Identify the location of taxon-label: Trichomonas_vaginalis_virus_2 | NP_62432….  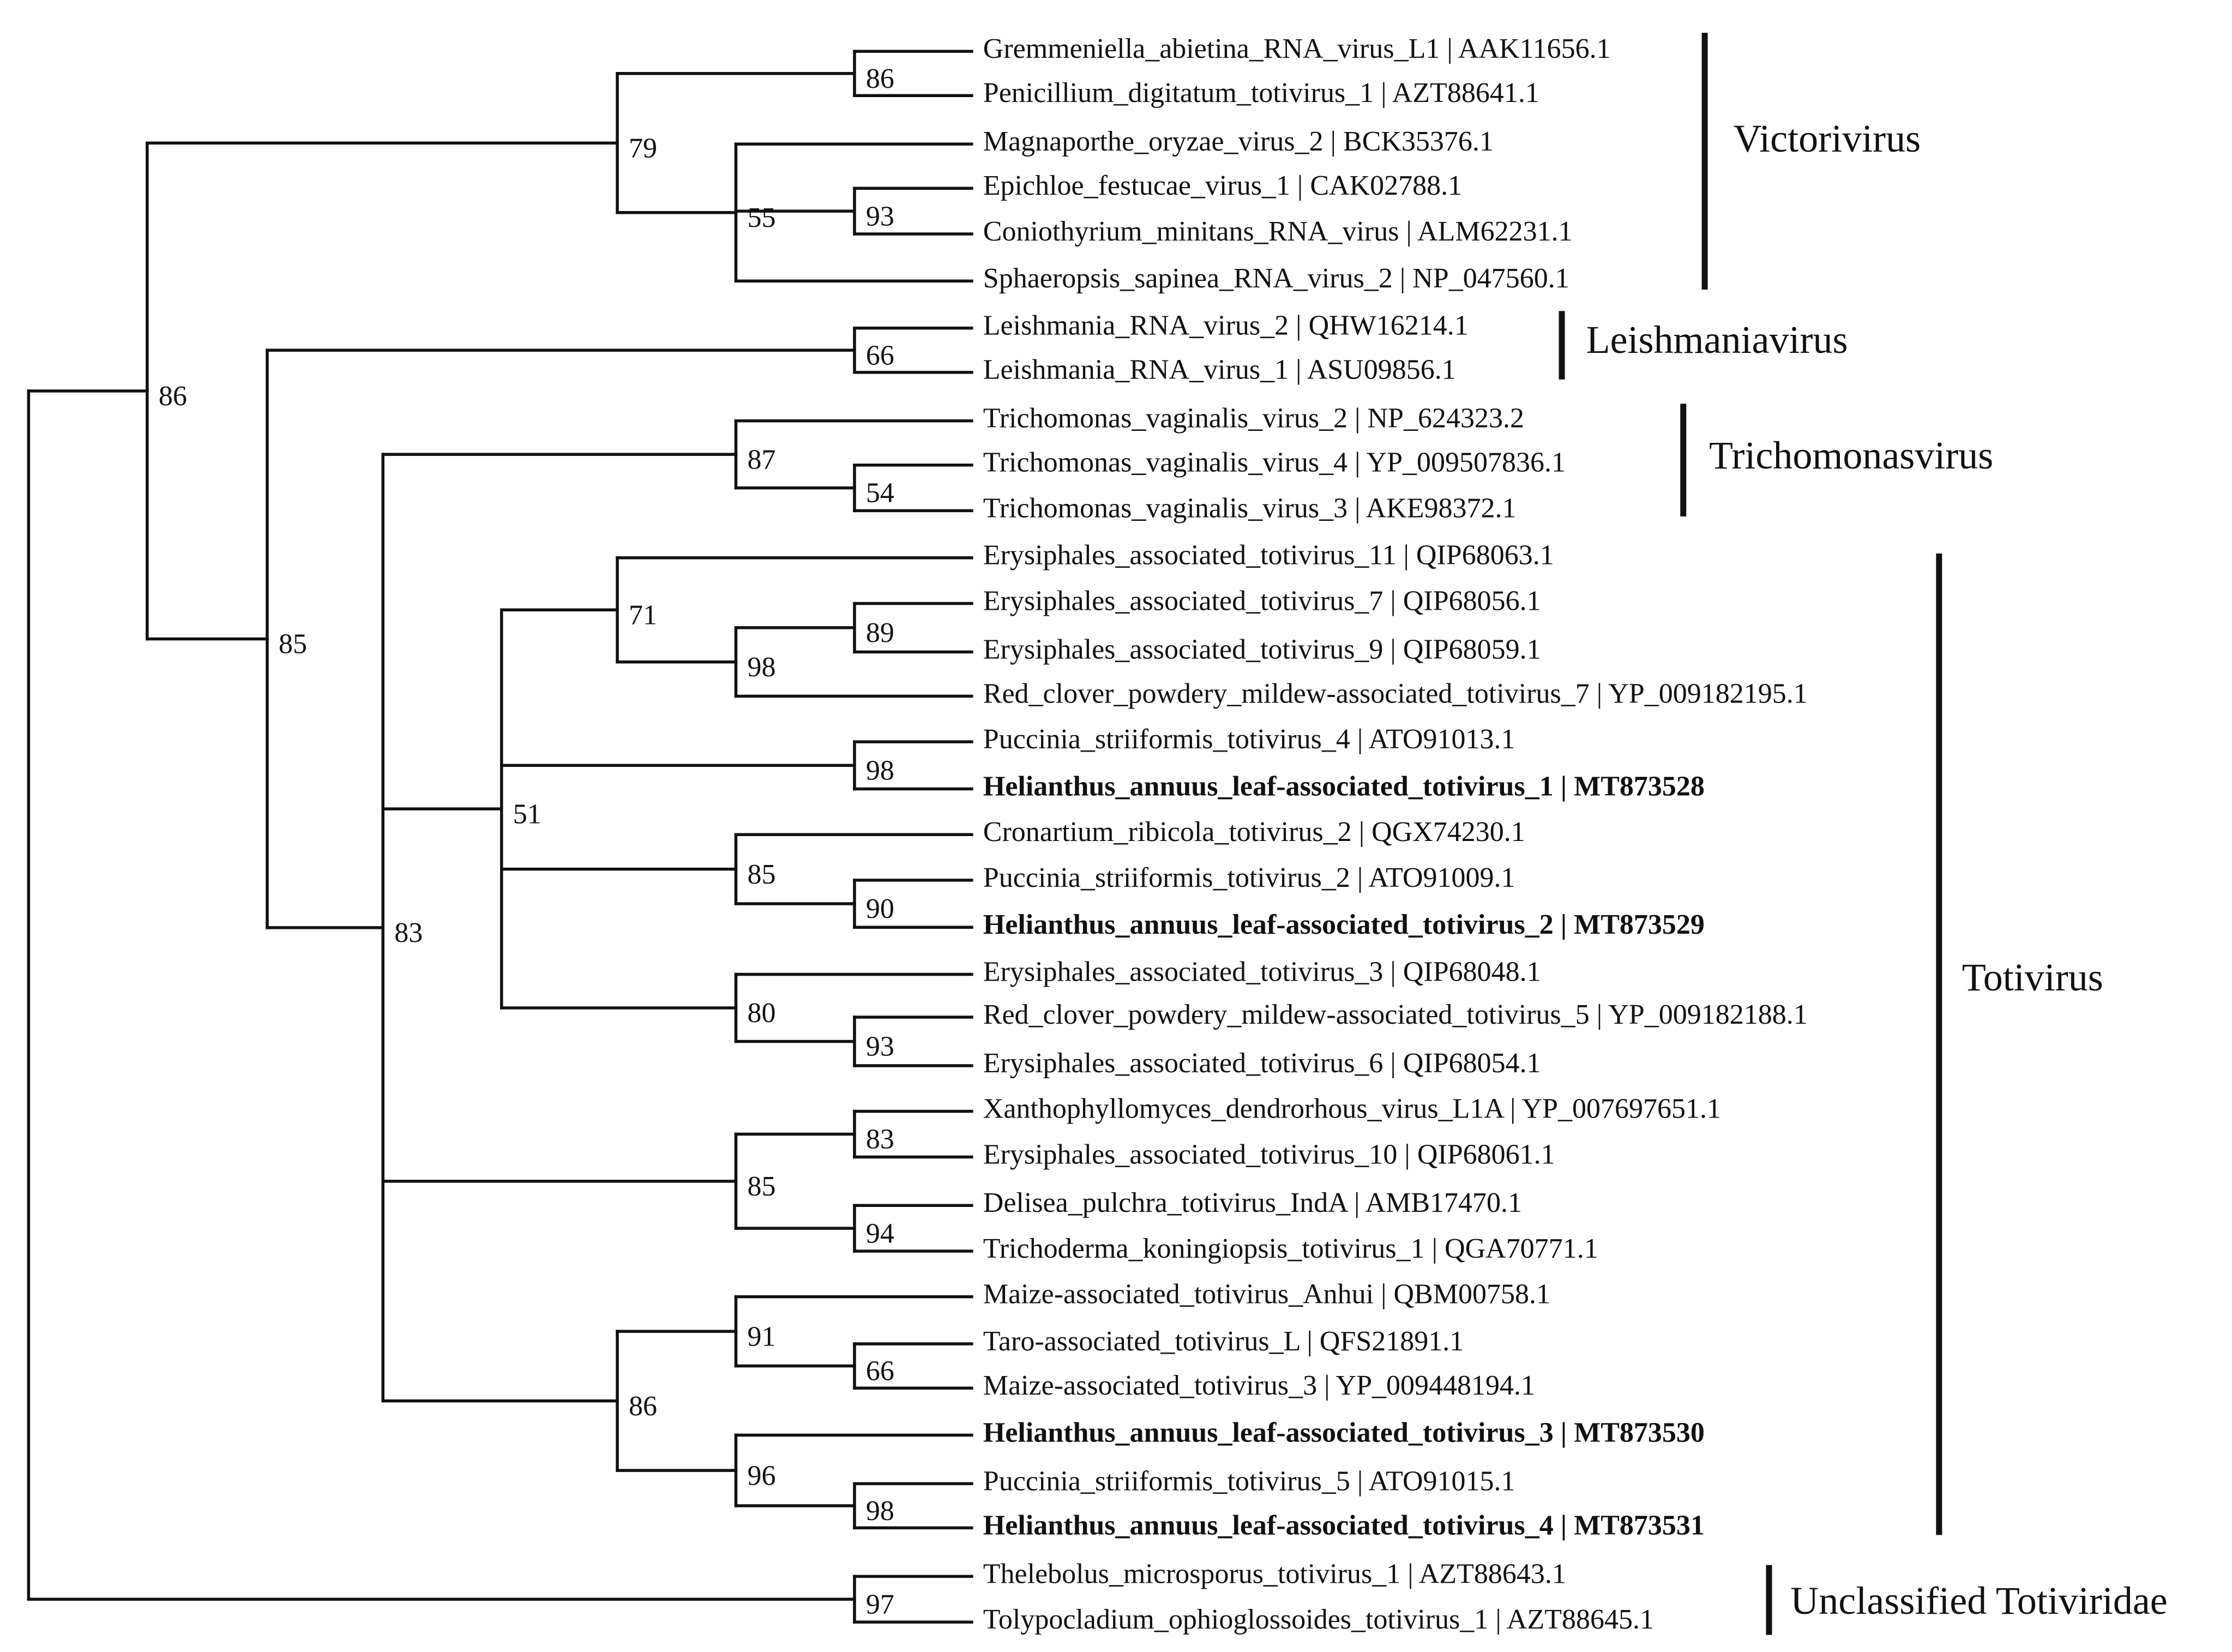
(1253, 418).